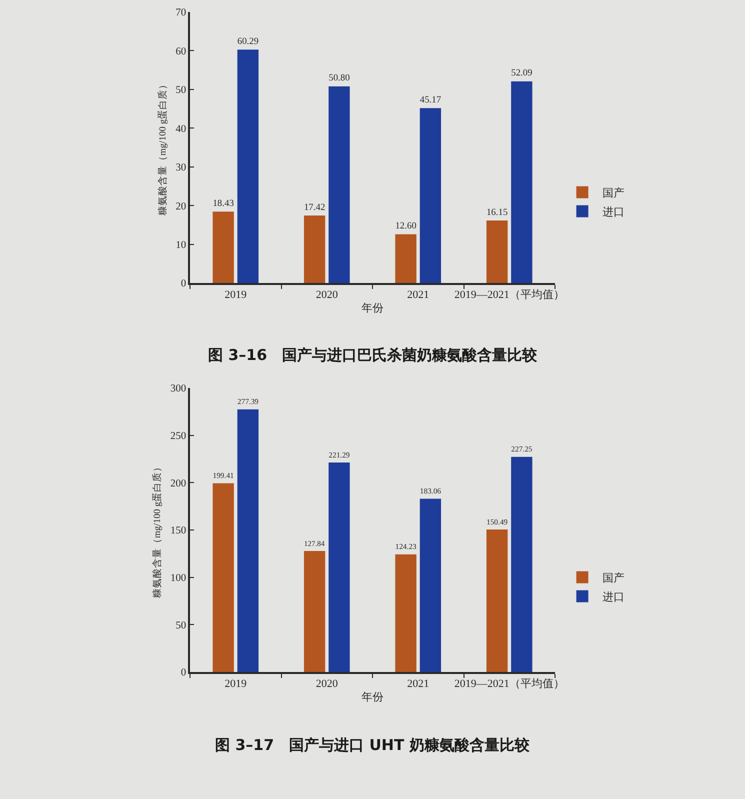  Describe the element at coordinates (339, 455) in the screenshot. I see `data-label: 221.29` at that location.